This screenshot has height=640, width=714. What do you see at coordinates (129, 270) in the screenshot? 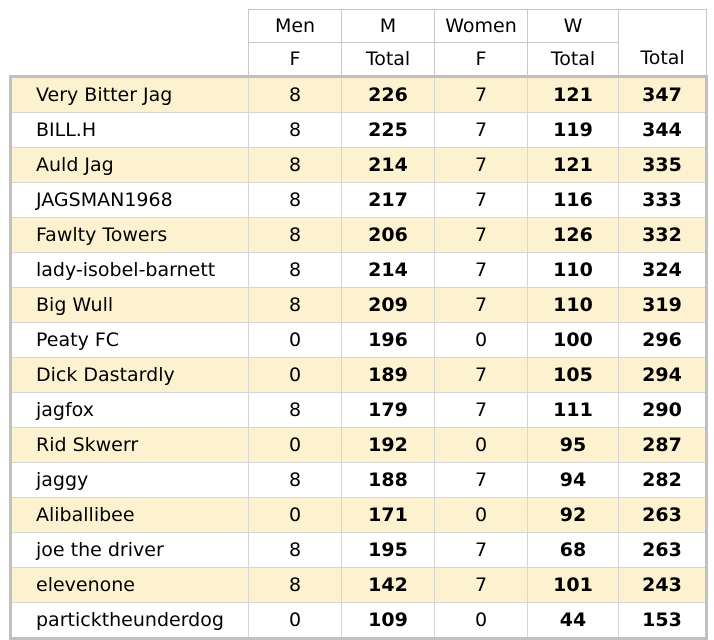
I see `player-name: lady-isobel-barnett` at bounding box center [129, 270].